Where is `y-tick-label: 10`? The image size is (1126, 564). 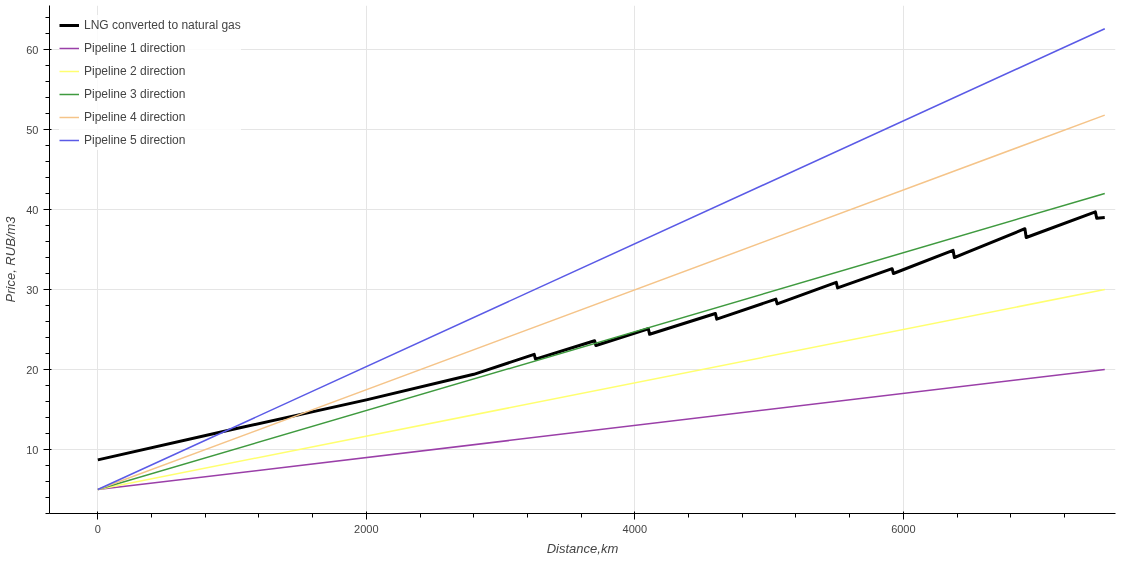 y-tick-label: 10 is located at coordinates (32, 449).